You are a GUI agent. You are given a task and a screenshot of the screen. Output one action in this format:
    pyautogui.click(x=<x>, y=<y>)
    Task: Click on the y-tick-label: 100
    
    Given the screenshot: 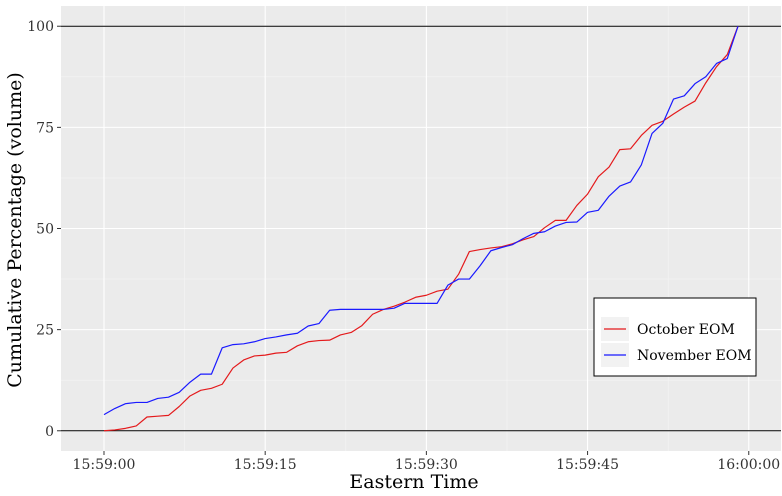 What is the action you would take?
    pyautogui.click(x=40, y=27)
    